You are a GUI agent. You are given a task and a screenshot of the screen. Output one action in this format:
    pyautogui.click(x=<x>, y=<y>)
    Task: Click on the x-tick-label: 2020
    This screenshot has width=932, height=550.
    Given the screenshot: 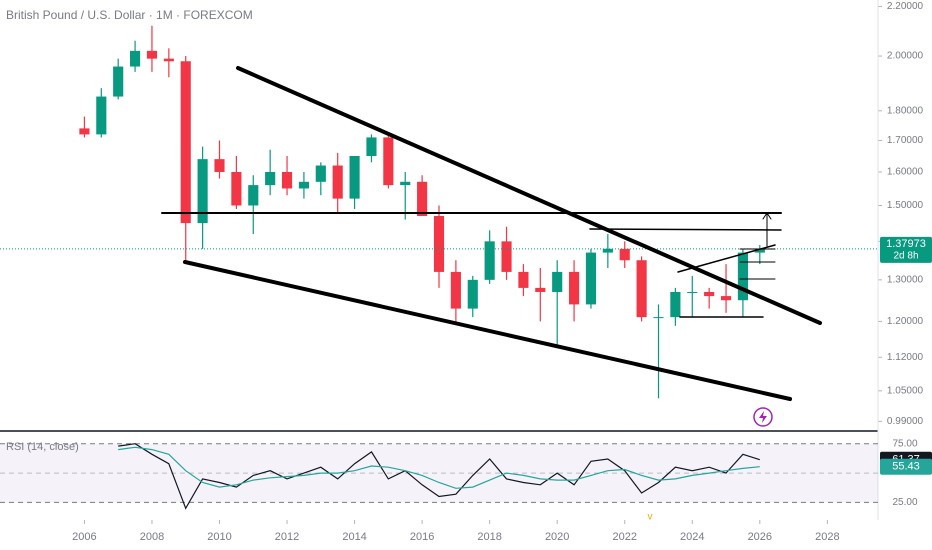 What is the action you would take?
    pyautogui.click(x=557, y=537)
    